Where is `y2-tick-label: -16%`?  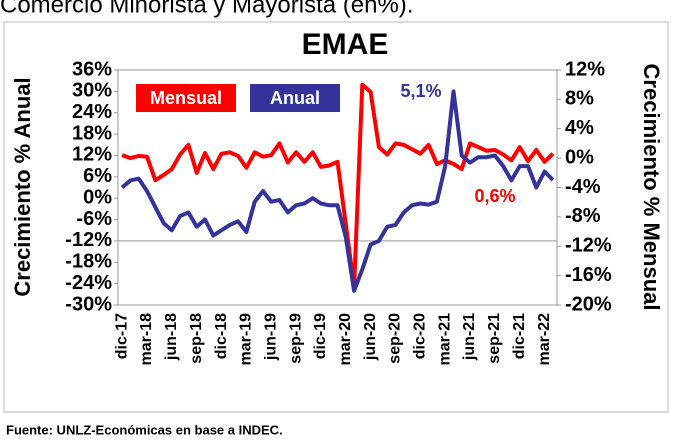
y2-tick-label: -16% is located at coordinates (588, 275).